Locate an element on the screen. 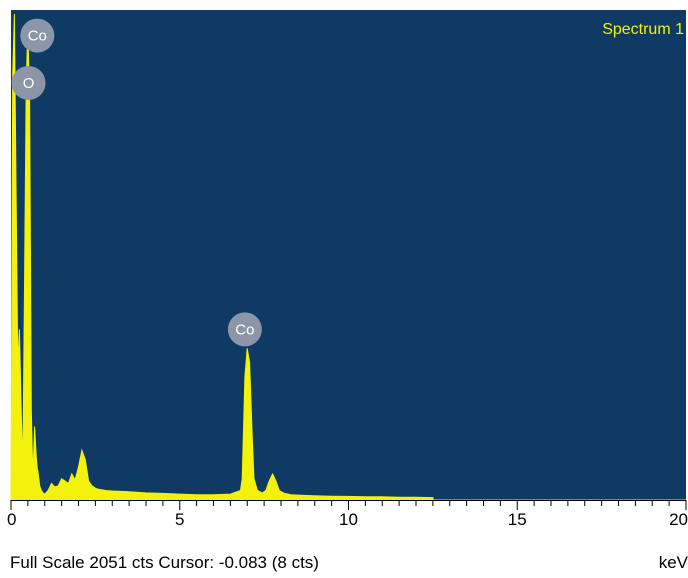 This screenshot has height=578, width=688. peak-label-text: O is located at coordinates (29, 83).